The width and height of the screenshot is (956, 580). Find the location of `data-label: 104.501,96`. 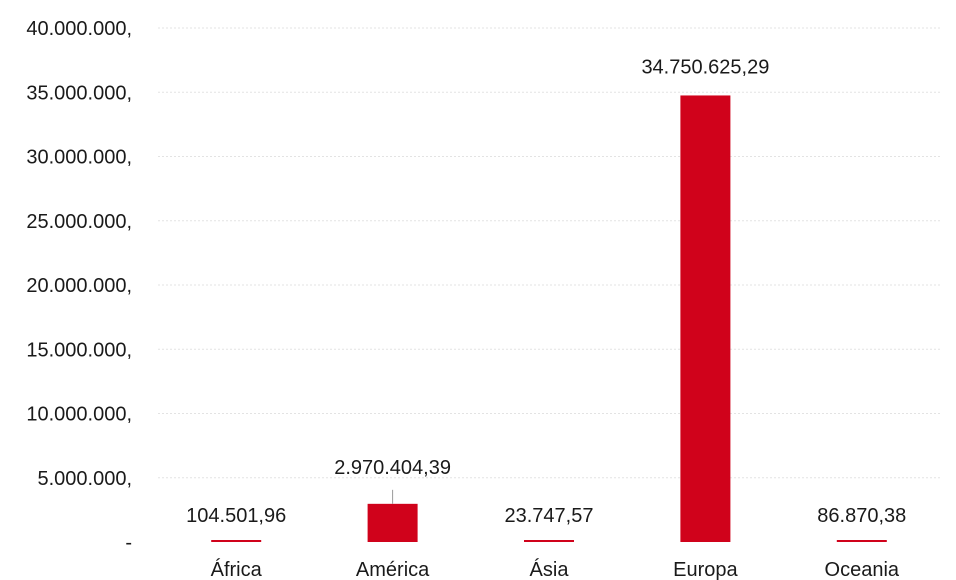

data-label: 104.501,96 is located at coordinates (236, 516).